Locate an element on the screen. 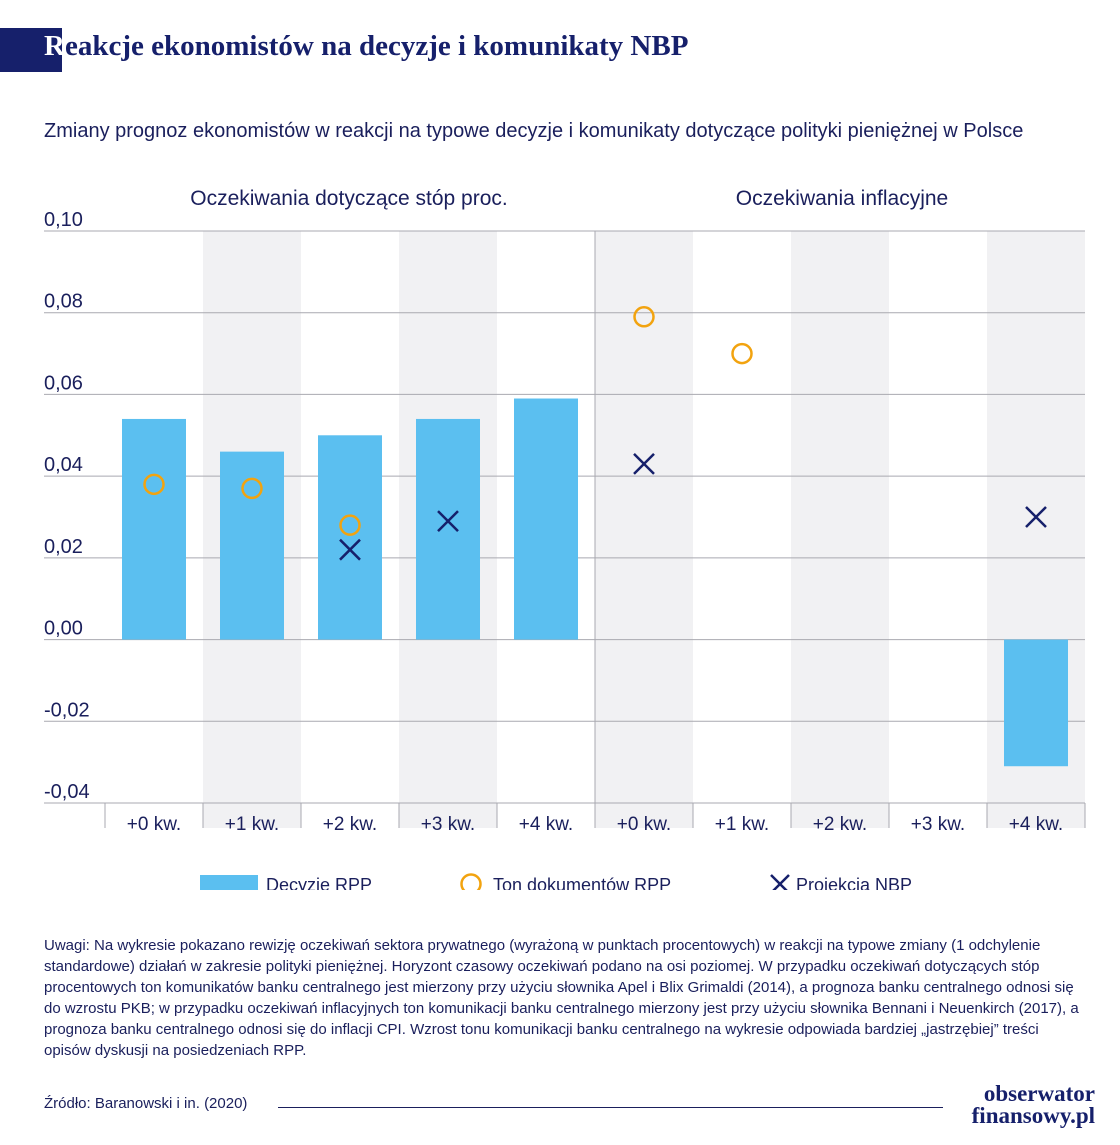 This screenshot has width=1120, height=1145. logo-line-2: finansowy.pl is located at coordinates (1033, 1115).